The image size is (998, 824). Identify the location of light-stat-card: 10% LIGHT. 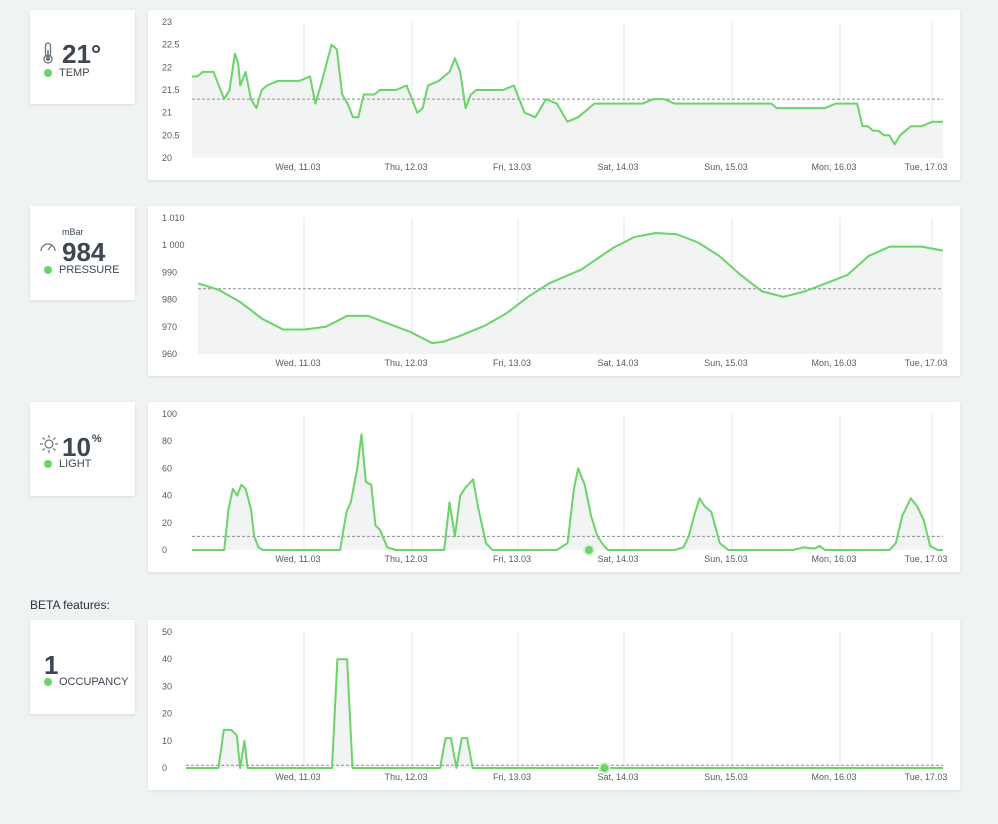
(82, 449).